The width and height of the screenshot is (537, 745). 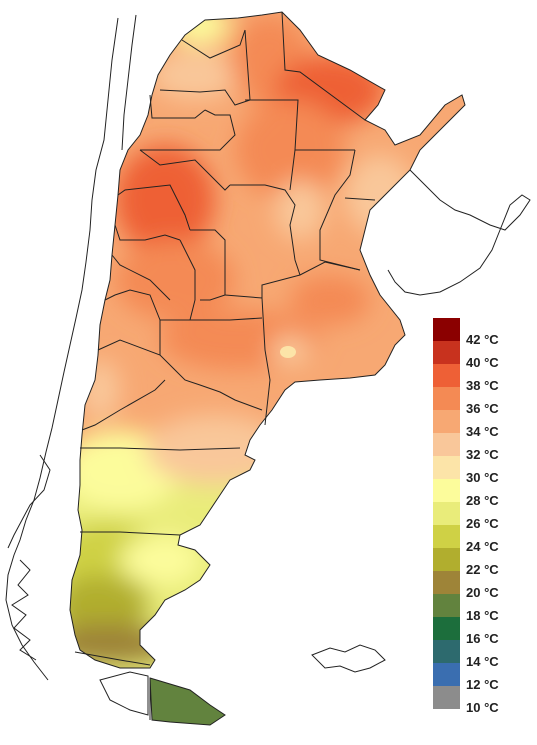 What do you see at coordinates (482, 454) in the screenshot?
I see `legend-label: 32 °C` at bounding box center [482, 454].